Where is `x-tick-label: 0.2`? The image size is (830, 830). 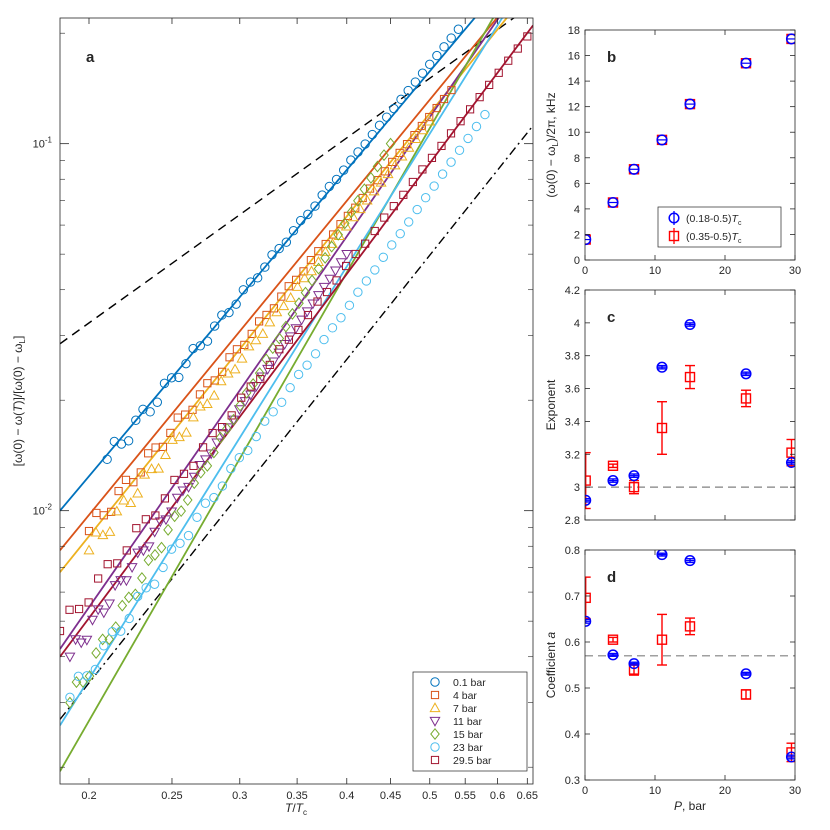
x-tick-label: 0.2 is located at coordinates (88, 796).